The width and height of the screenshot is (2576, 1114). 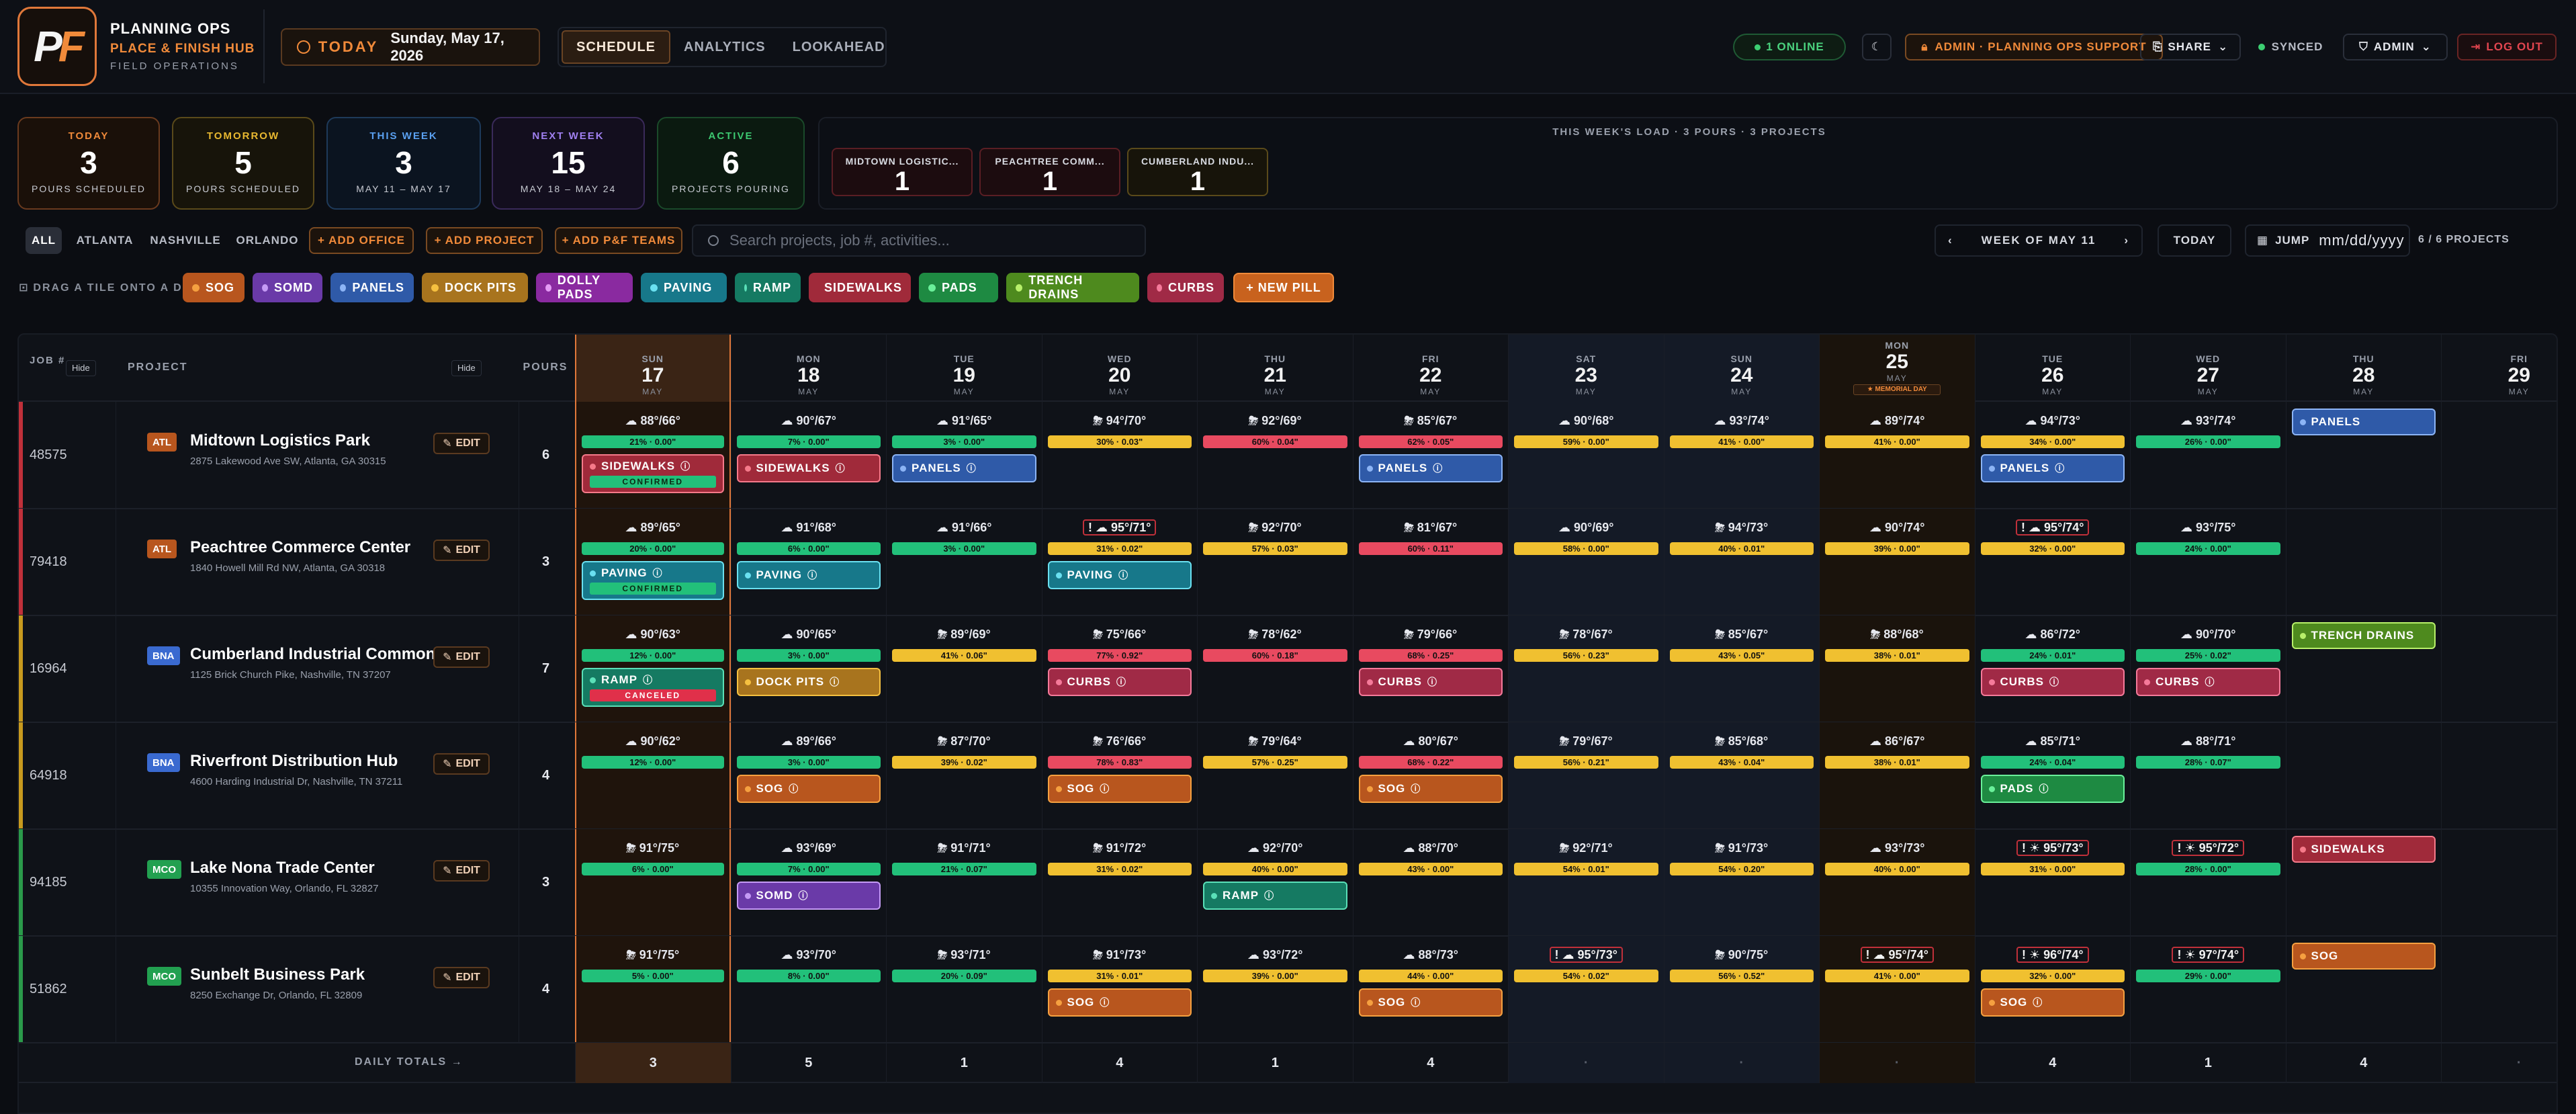 What do you see at coordinates (2364, 956) in the screenshot?
I see `pour-tile: SOG` at bounding box center [2364, 956].